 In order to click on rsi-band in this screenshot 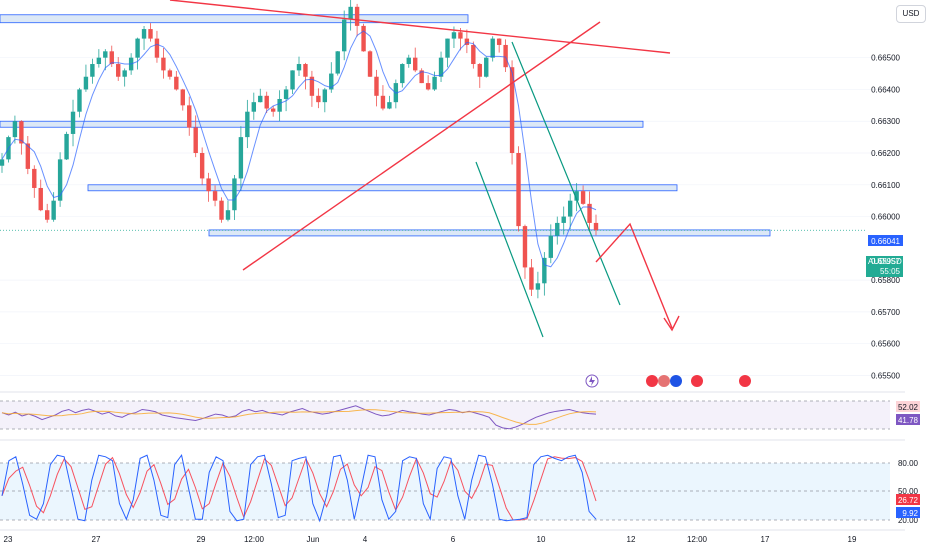, I will do `click(445, 415)`.